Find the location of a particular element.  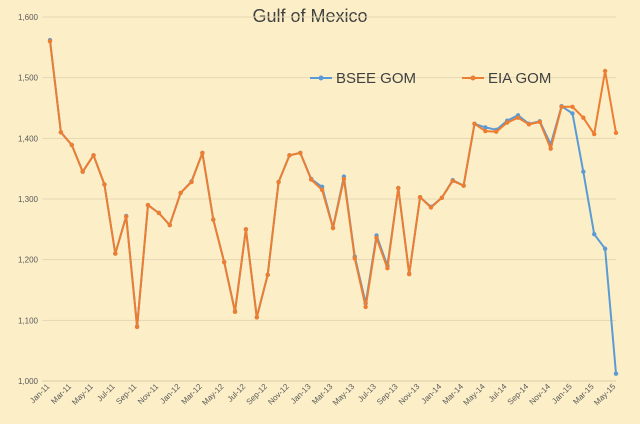

x-tick-label: Nov-12 is located at coordinates (278, 394).